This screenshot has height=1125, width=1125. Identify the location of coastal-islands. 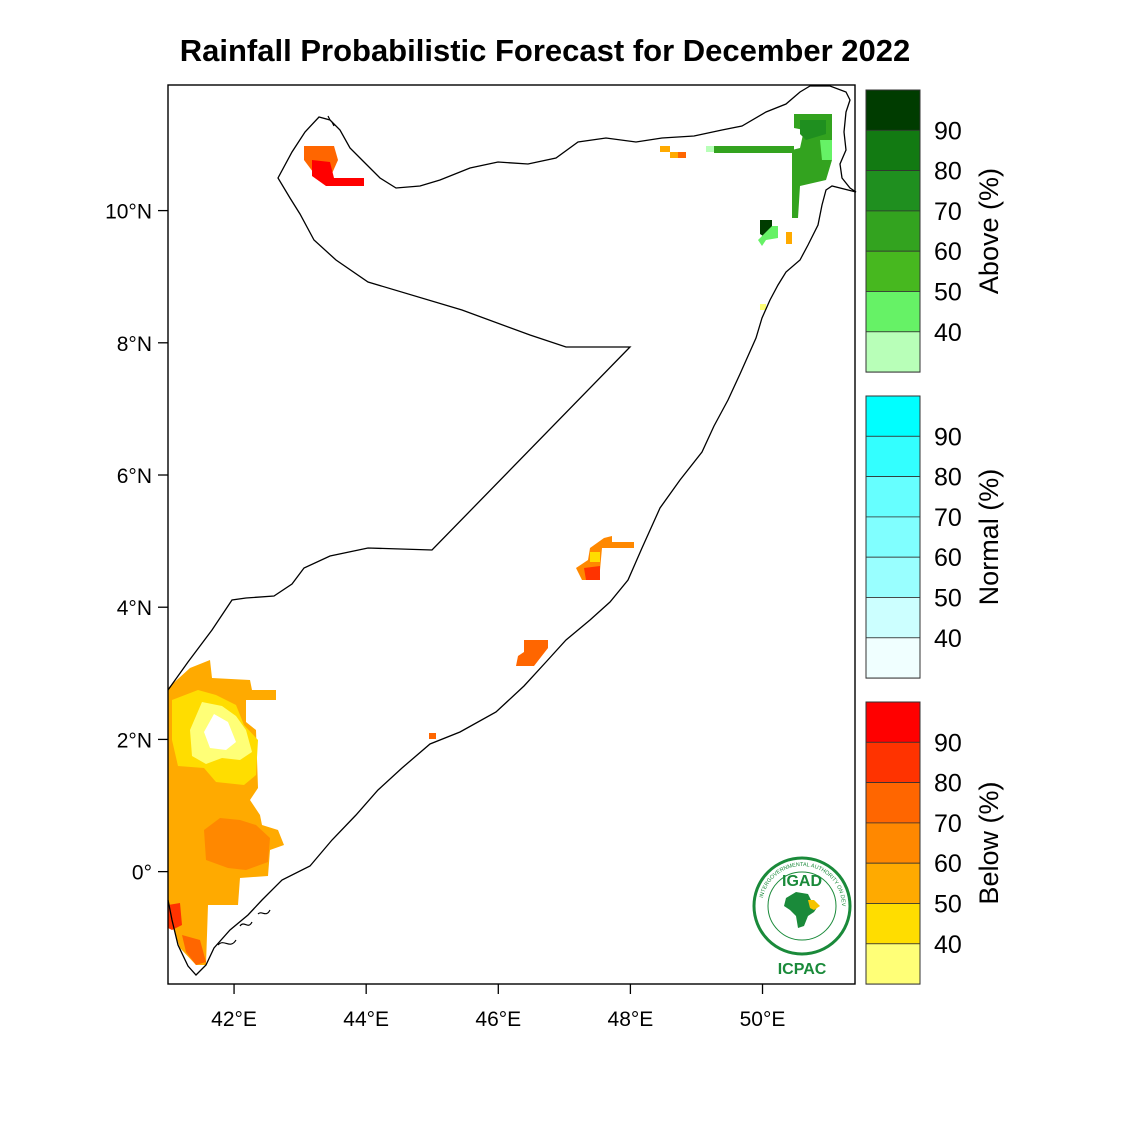
(276, 530).